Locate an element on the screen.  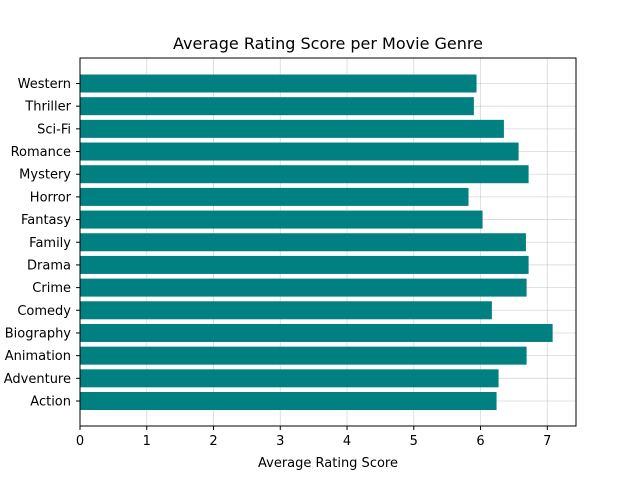
y-tick-label: Romance is located at coordinates (41, 152).